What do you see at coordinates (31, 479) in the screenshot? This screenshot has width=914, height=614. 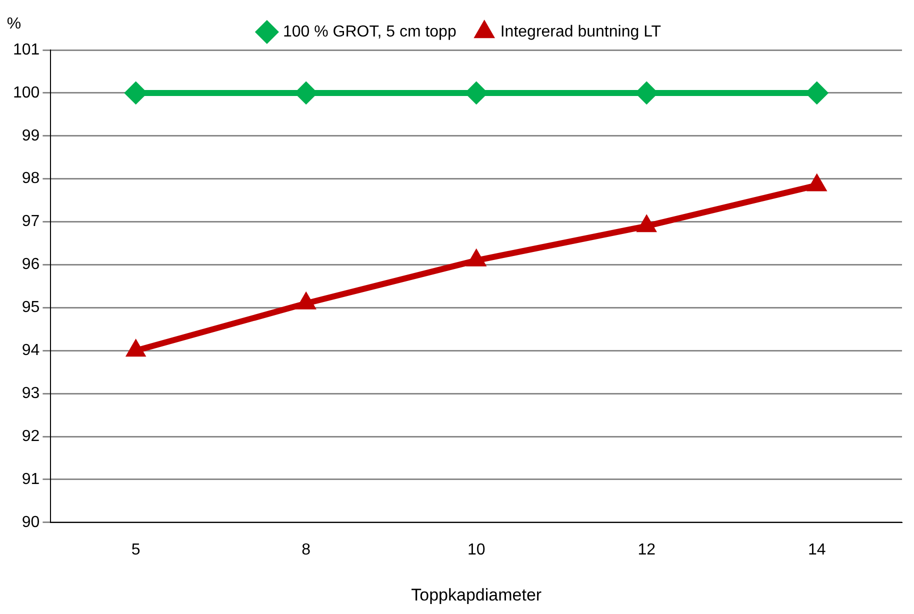 I see `y-tick-label: 91` at bounding box center [31, 479].